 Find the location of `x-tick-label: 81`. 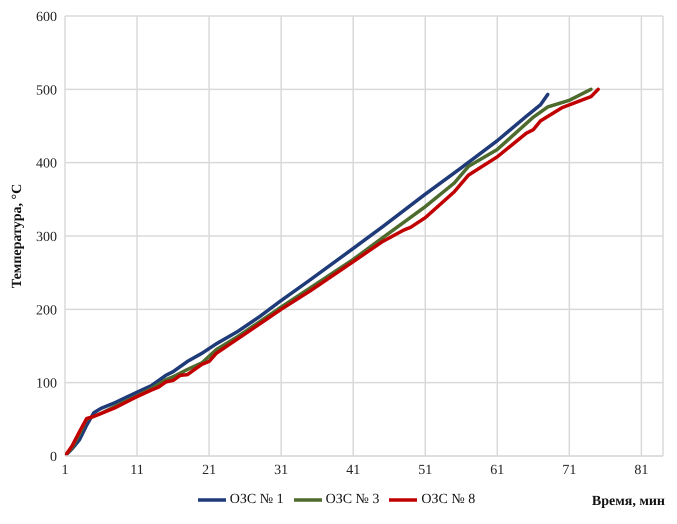

x-tick-label: 81 is located at coordinates (641, 470).